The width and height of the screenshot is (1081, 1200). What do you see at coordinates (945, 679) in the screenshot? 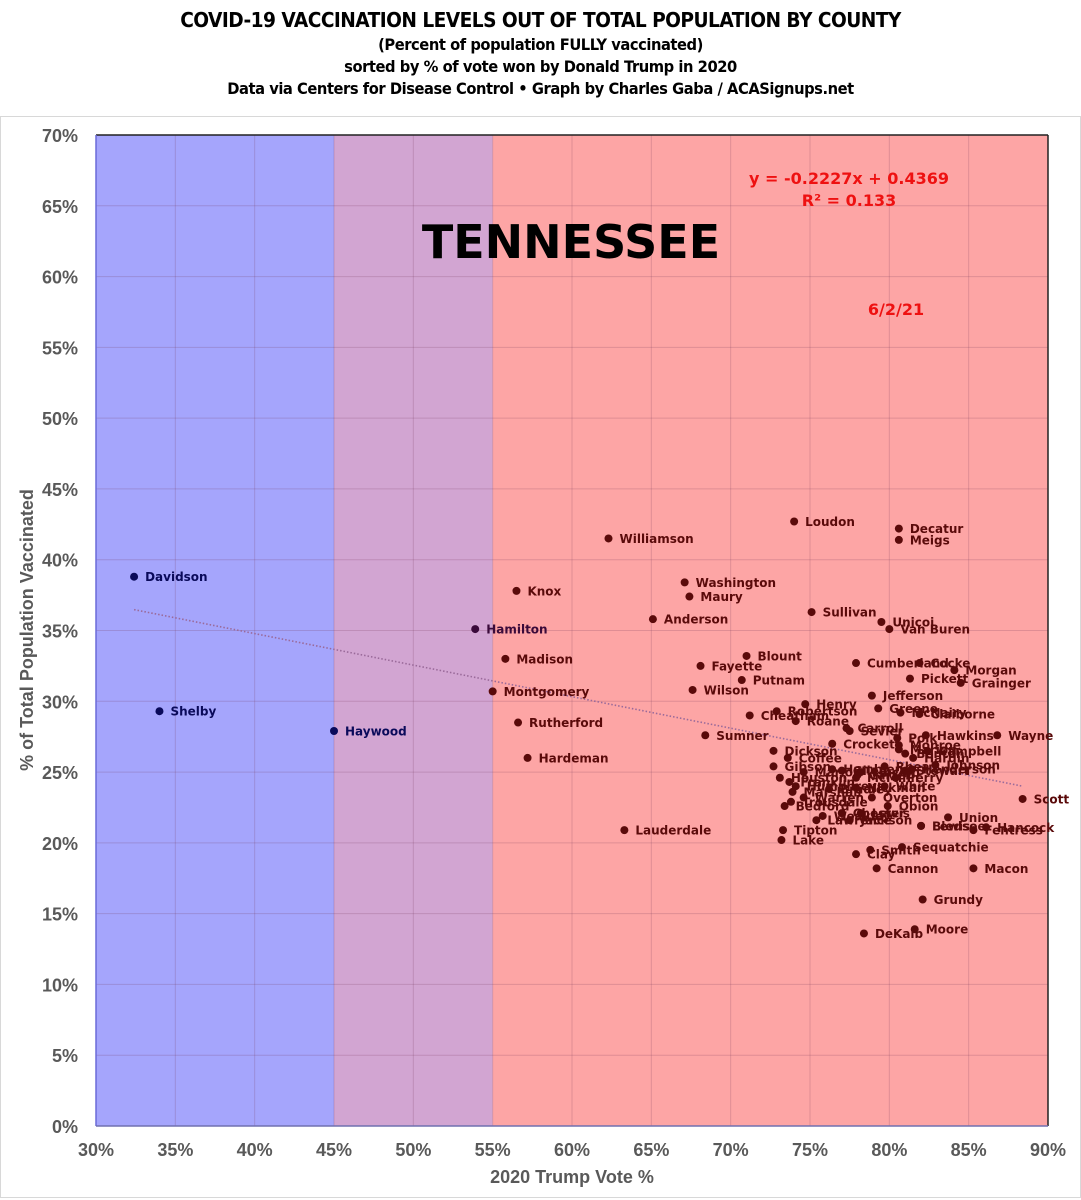
I see `data-label: Pickett` at bounding box center [945, 679].